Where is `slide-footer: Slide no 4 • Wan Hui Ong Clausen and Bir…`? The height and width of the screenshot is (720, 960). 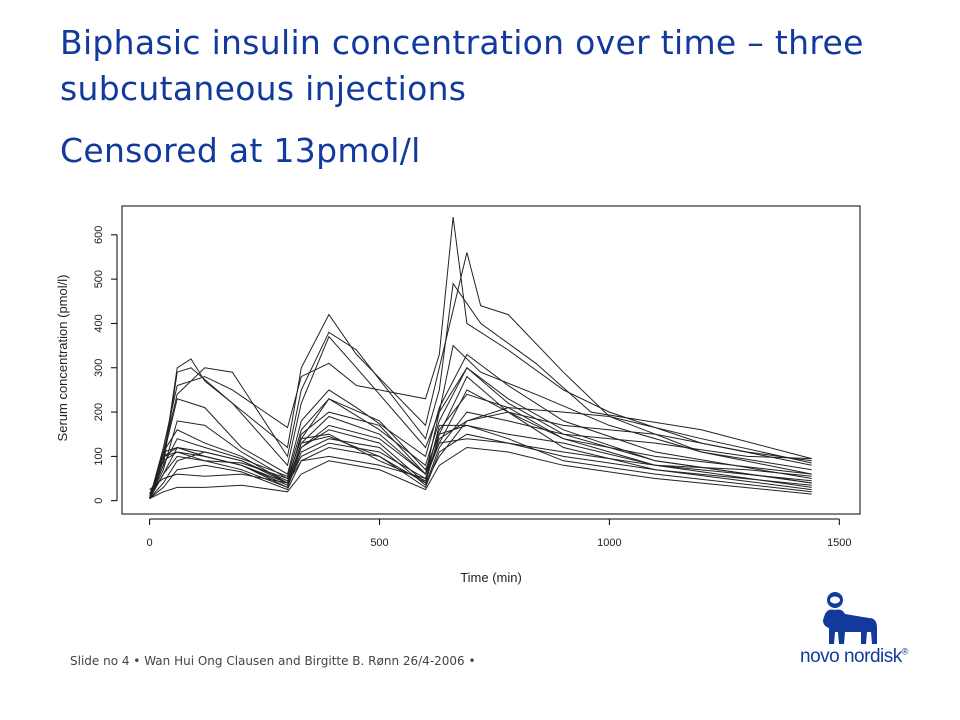
slide-footer: Slide no 4 • Wan Hui Ong Clausen and Bir… is located at coordinates (273, 661).